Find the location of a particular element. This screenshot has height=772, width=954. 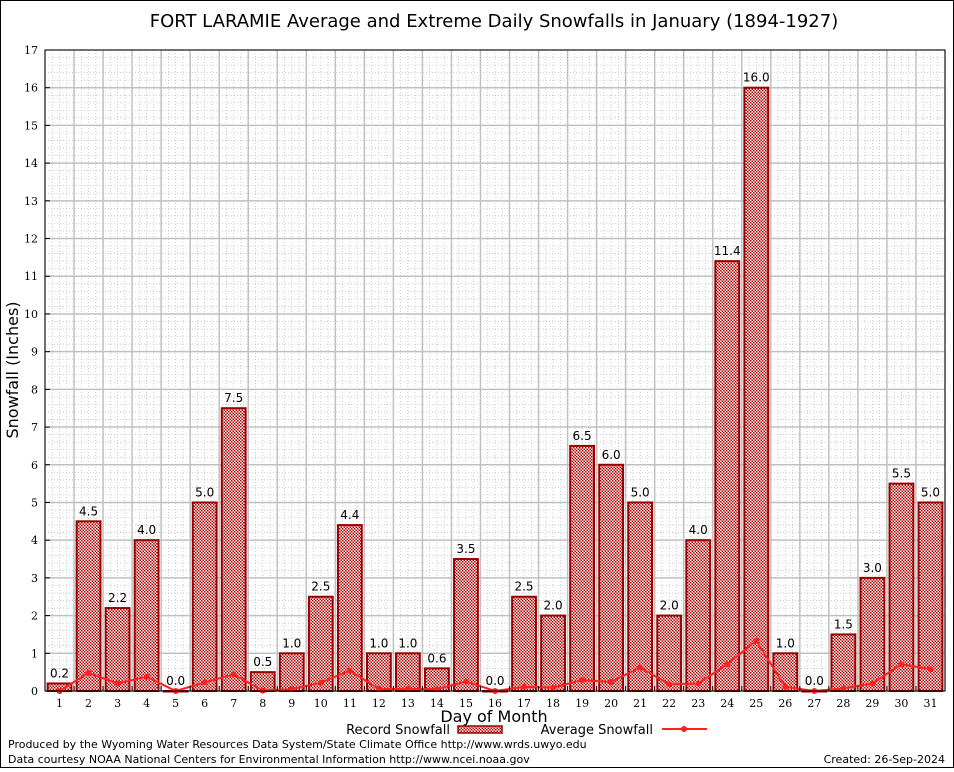

y-tick-label: 7 is located at coordinates (34, 427).